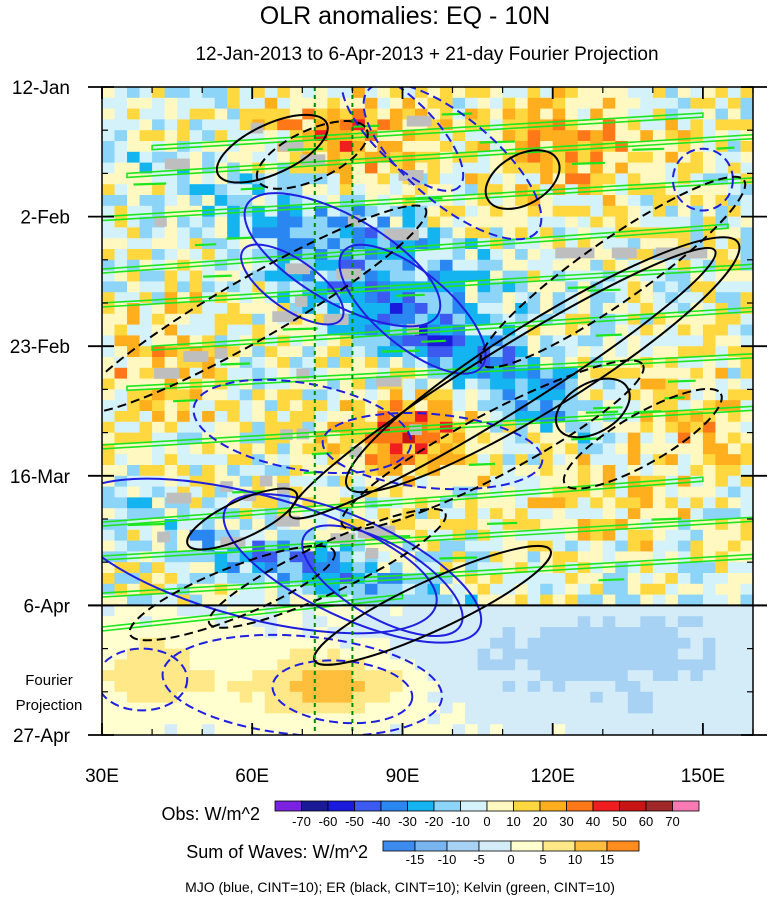 This screenshot has width=770, height=900. What do you see at coordinates (672, 821) in the screenshot?
I see `colorbar-tick-label: 70` at bounding box center [672, 821].